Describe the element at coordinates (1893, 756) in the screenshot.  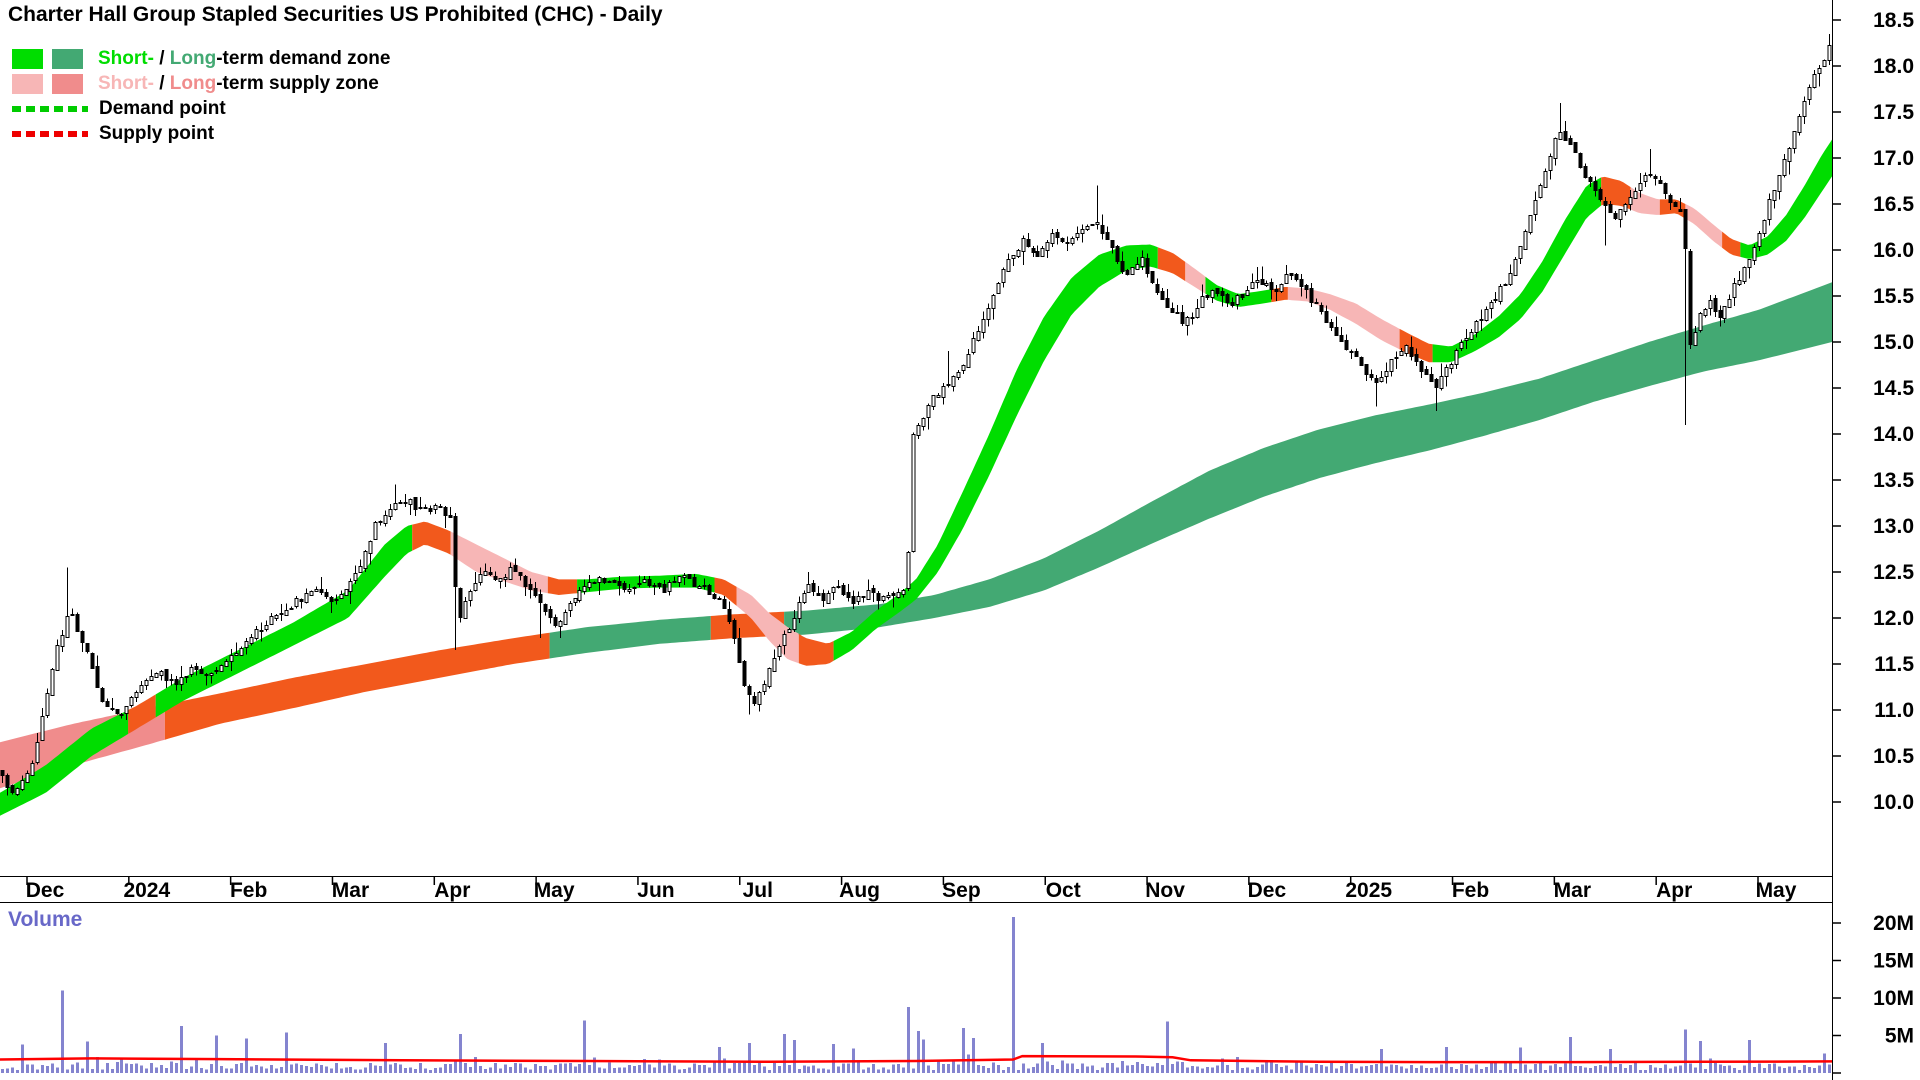
I see `price-tick-label: 10.5` at that location.